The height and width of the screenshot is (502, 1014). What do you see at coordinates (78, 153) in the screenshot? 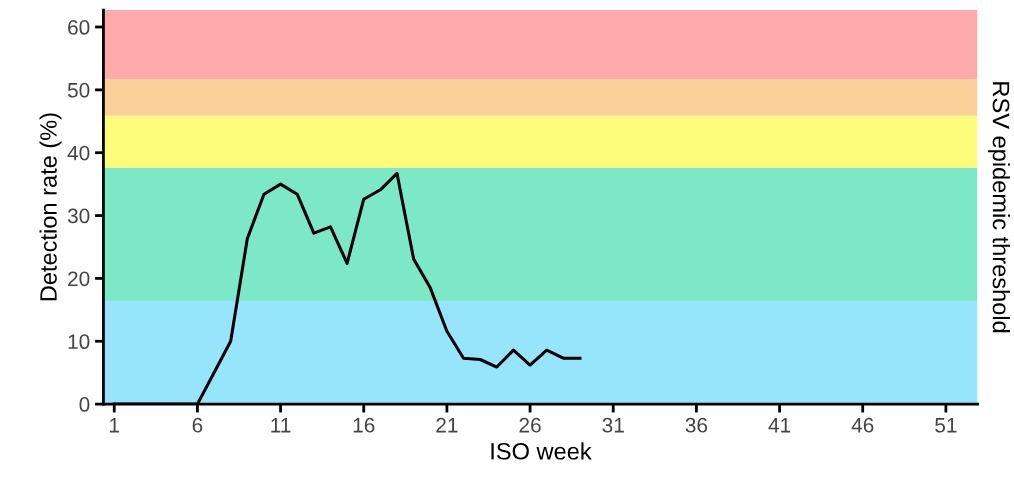
I see `y-tick-label: 40` at bounding box center [78, 153].